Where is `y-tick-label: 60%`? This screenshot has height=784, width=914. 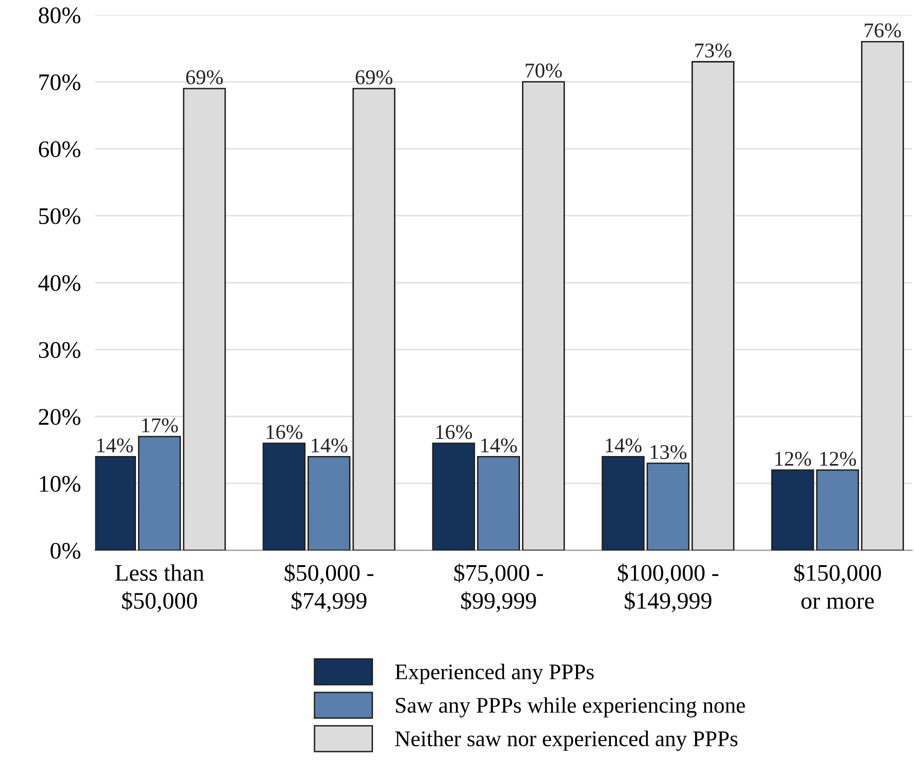 y-tick-label: 60% is located at coordinates (59, 149).